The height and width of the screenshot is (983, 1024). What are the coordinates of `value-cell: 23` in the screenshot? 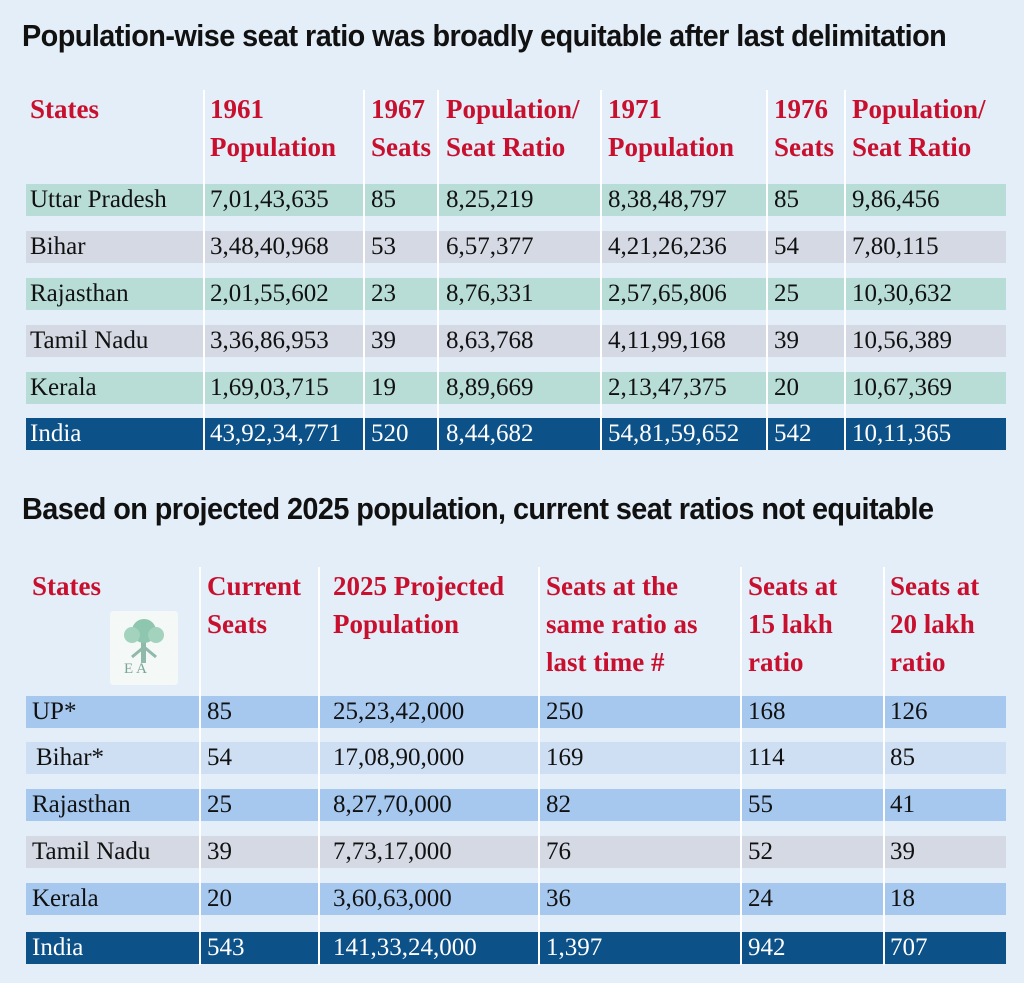 It's located at (383, 293).